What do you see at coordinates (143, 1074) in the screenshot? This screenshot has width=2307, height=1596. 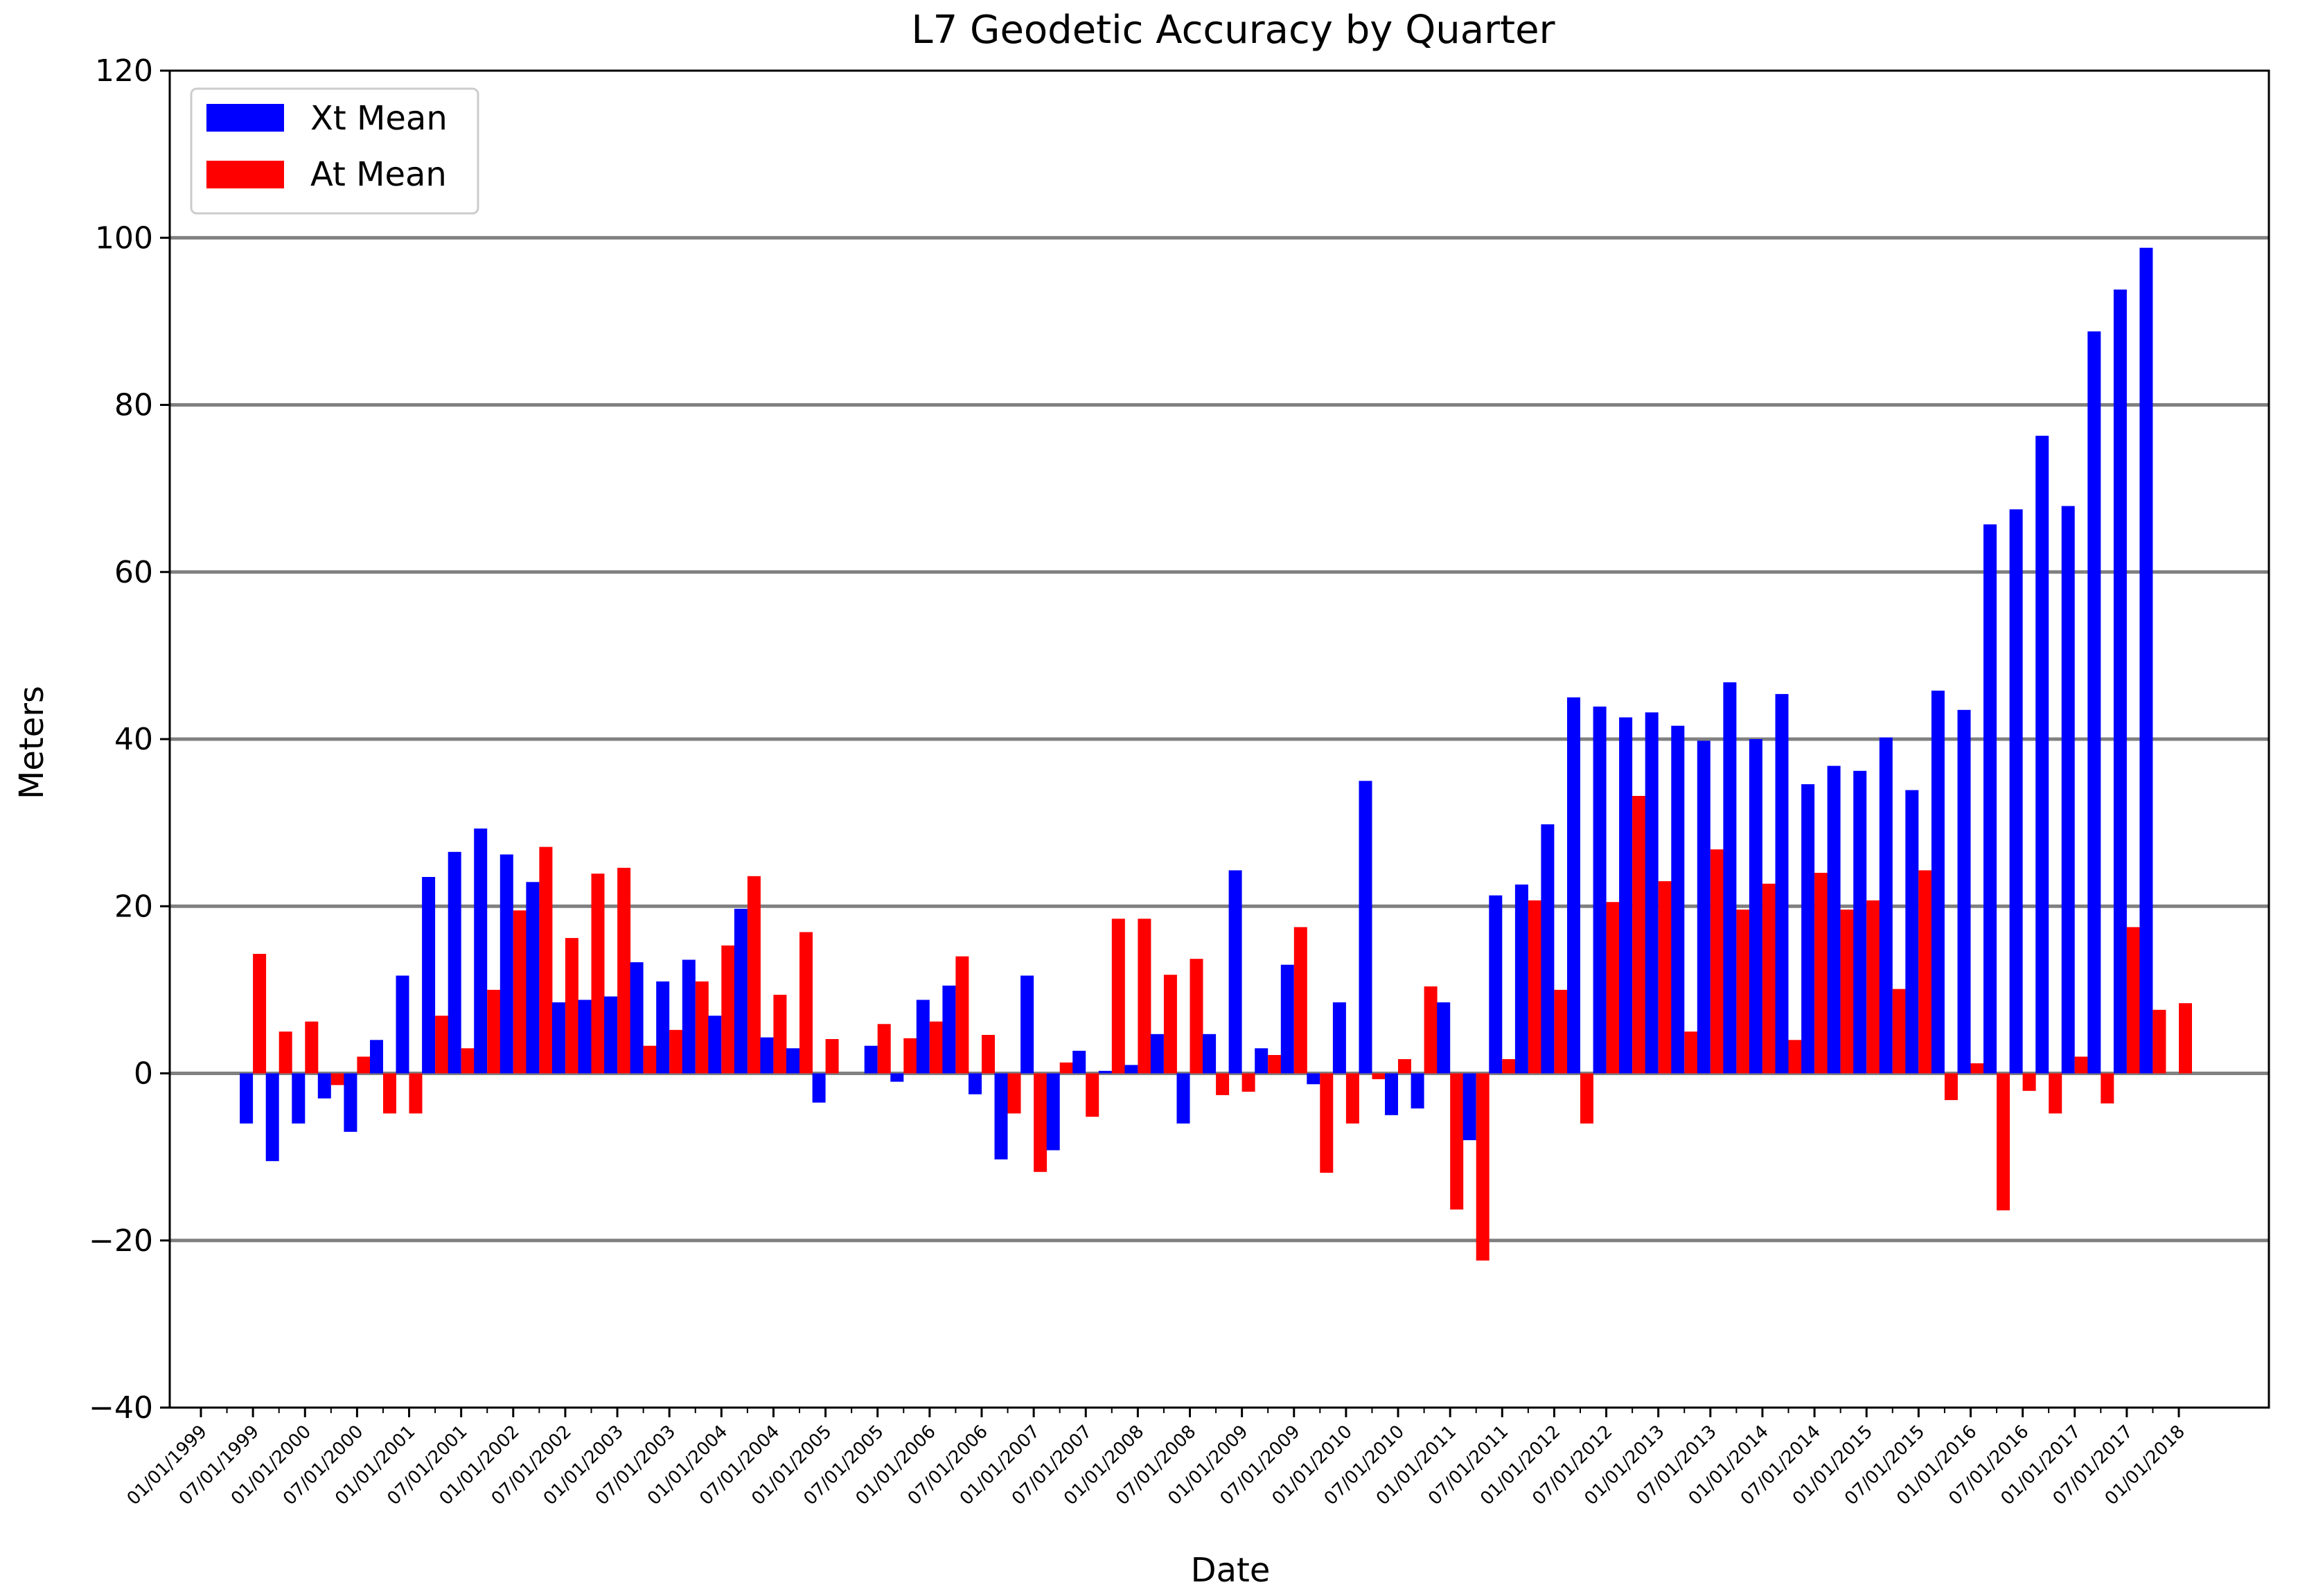 I see `y-tick-label: 0` at bounding box center [143, 1074].